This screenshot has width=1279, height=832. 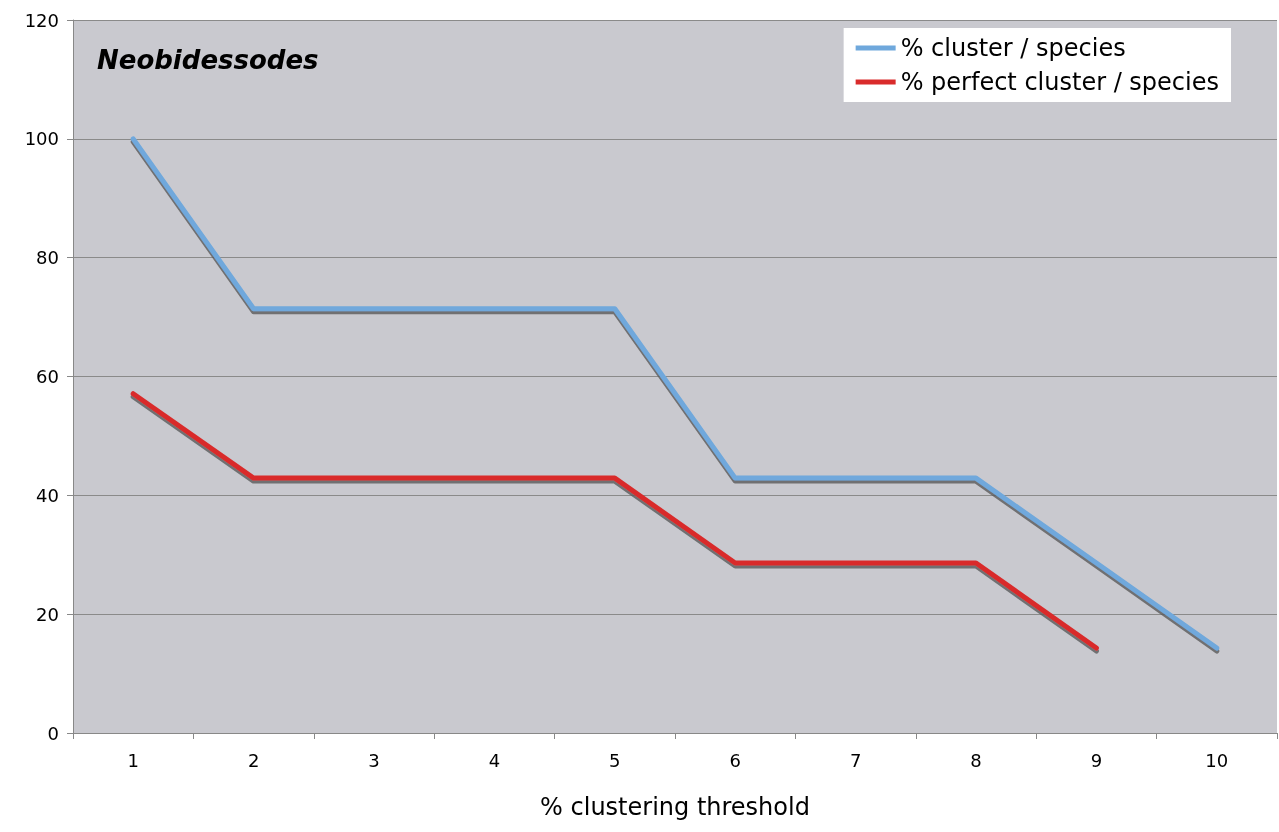 What do you see at coordinates (47, 495) in the screenshot?
I see `y-tick-label: 40` at bounding box center [47, 495].